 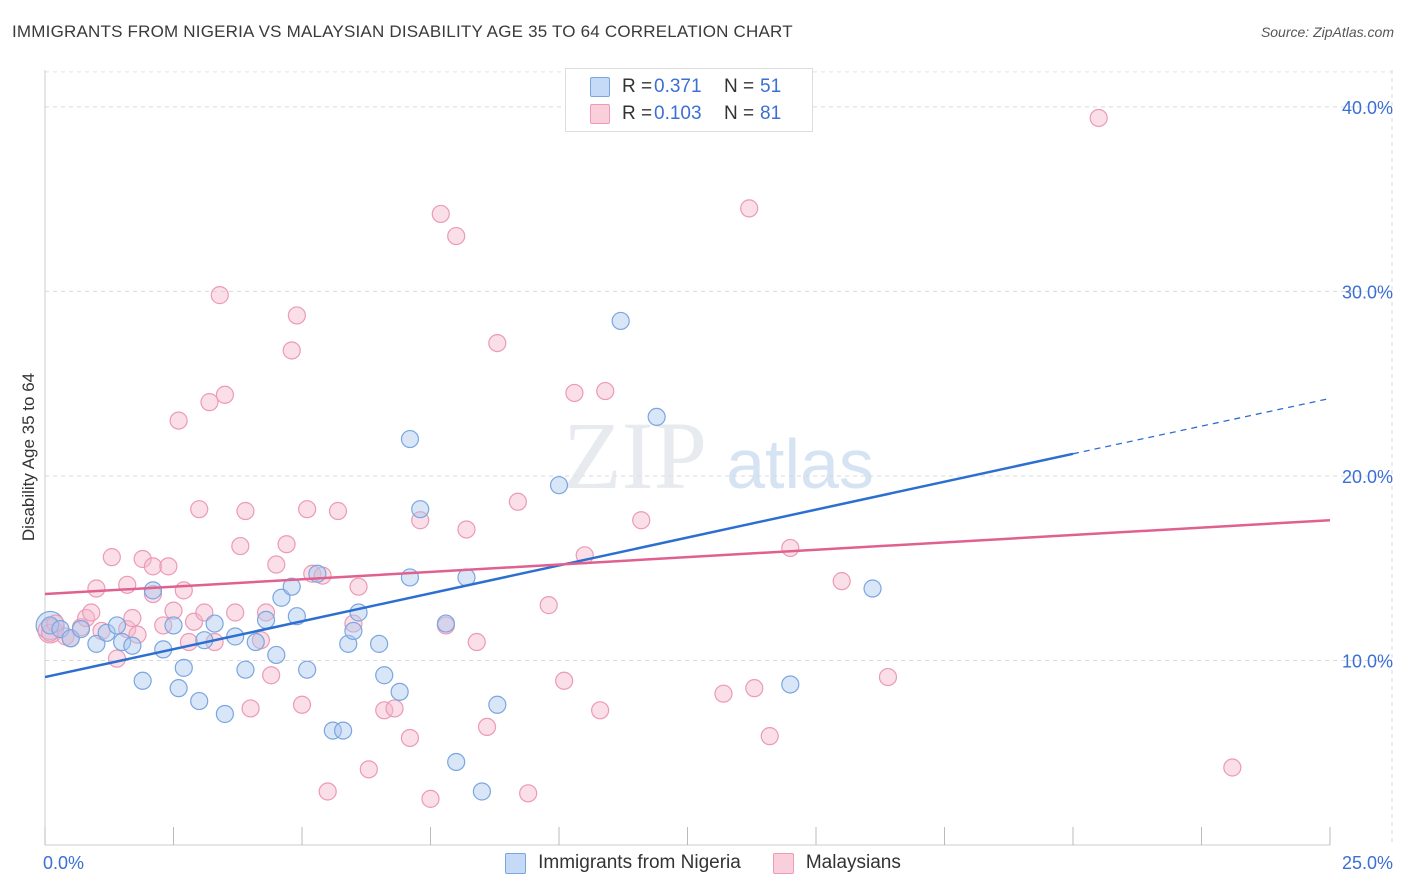 I want to click on y-tick-label: 30.0%, so click(x=1367, y=292).